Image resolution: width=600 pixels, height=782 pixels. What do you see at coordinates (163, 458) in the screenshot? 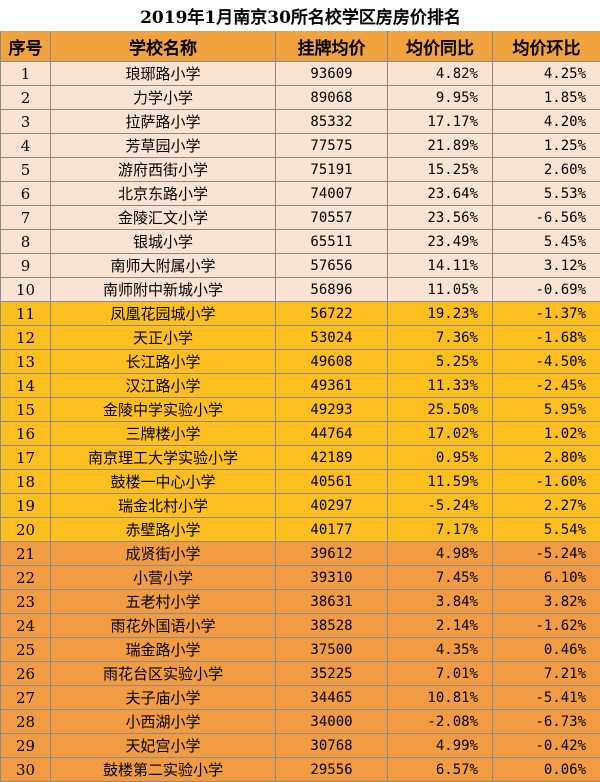
I see `school-name: 南京理工大学实验小学` at bounding box center [163, 458].